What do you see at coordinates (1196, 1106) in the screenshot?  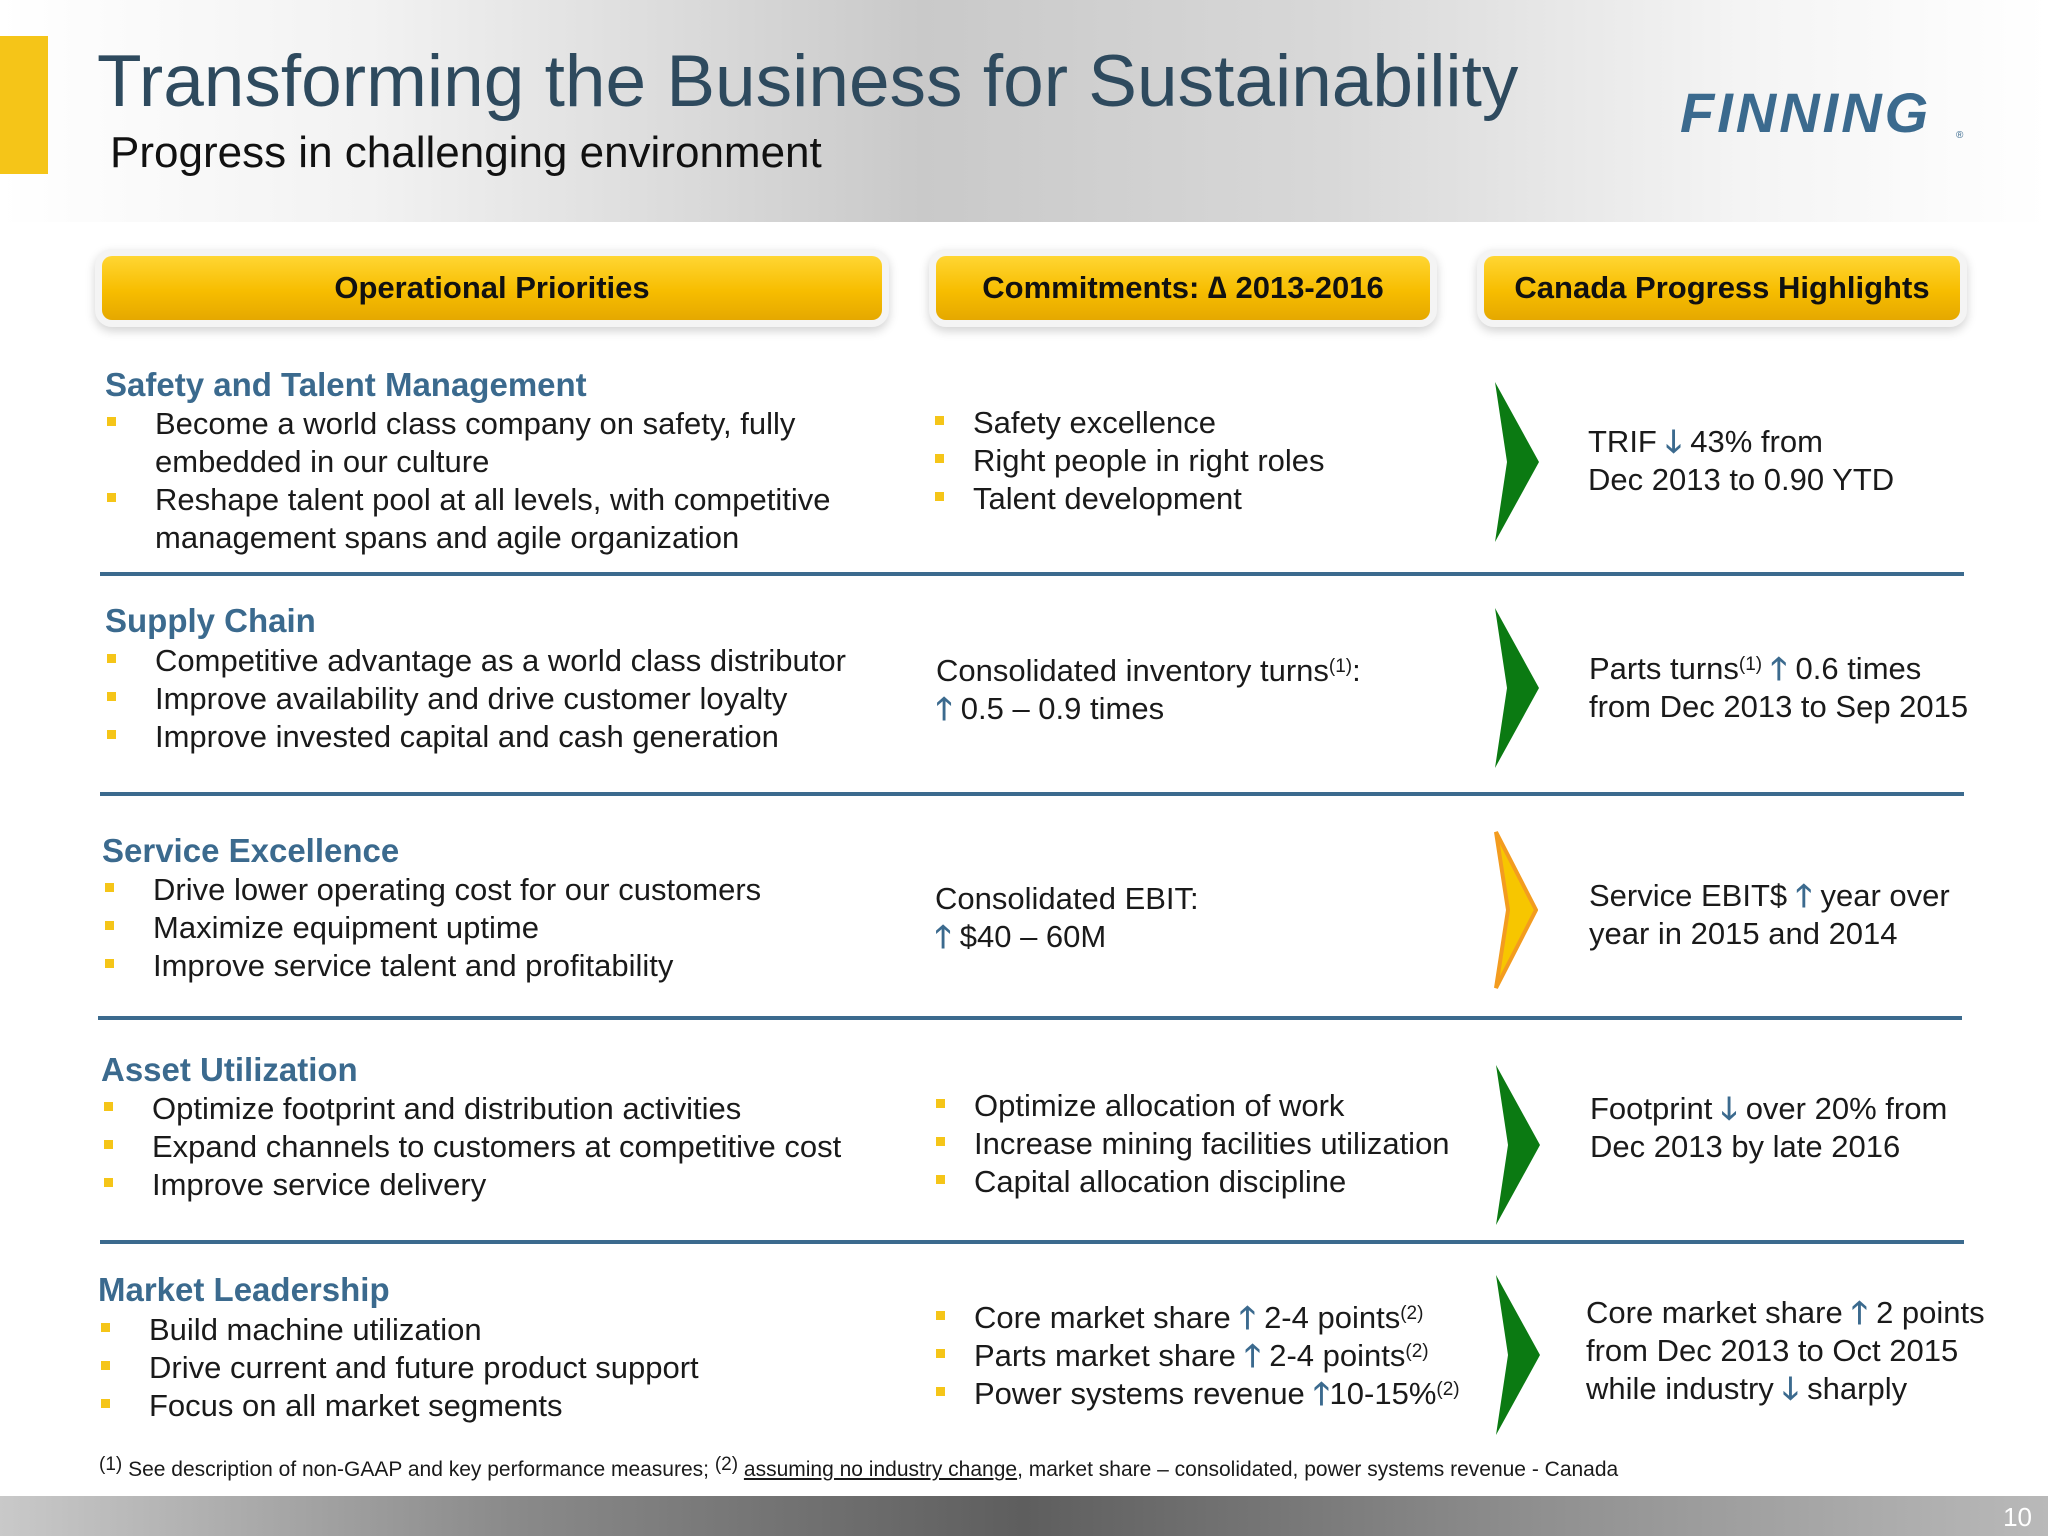 I see `list-item: Optimize allocation of work` at bounding box center [1196, 1106].